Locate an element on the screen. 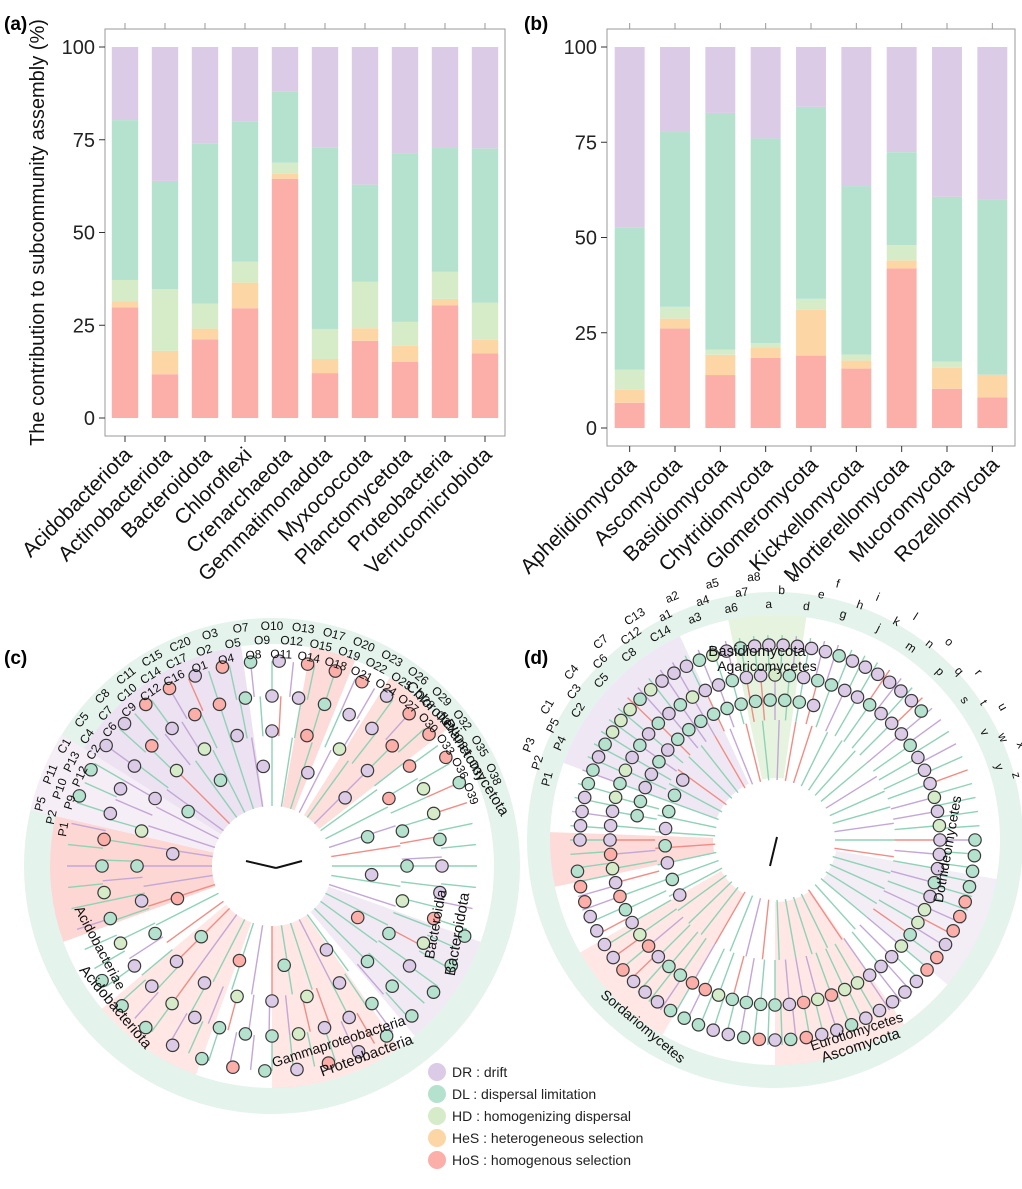  y-tick-label: 0 is located at coordinates (591, 429).